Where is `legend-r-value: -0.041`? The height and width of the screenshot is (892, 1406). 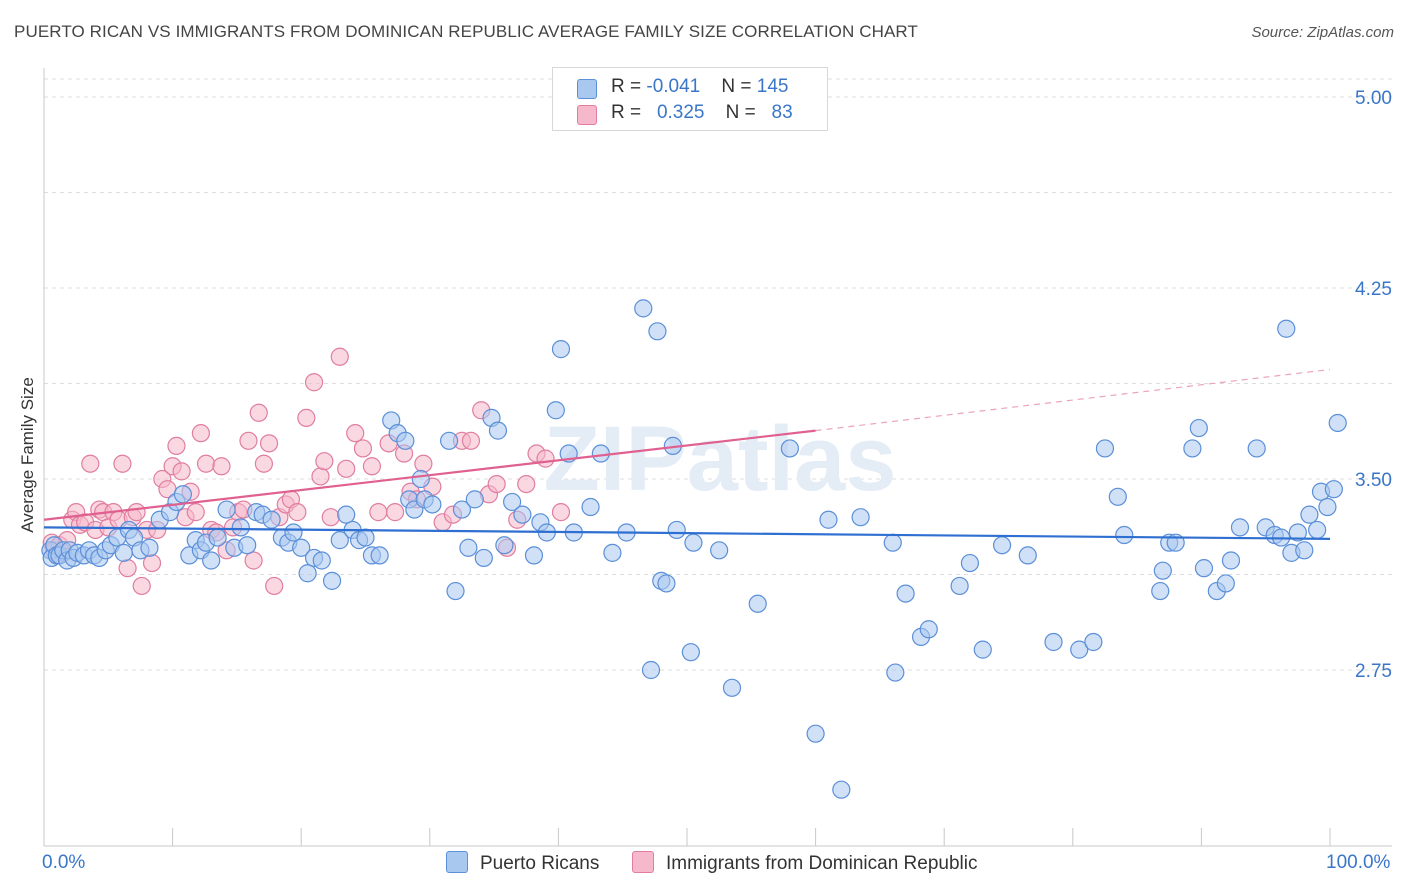
legend-r-value: -0.041 is located at coordinates (673, 86).